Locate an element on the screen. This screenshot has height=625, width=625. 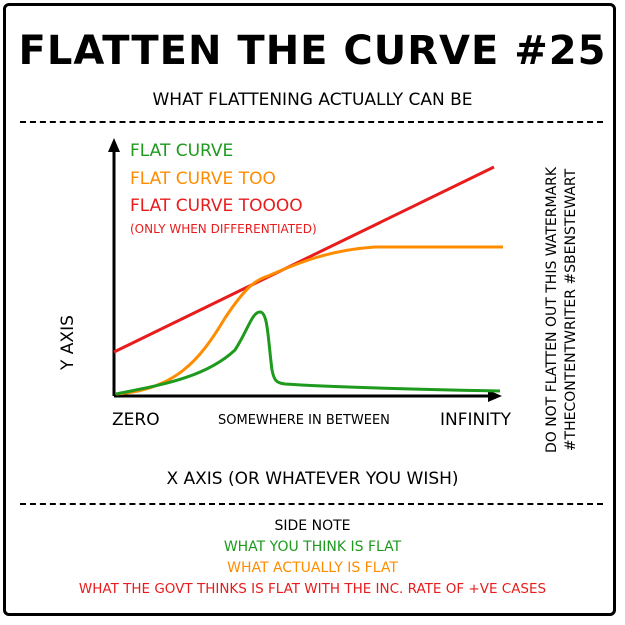
legend-note: (ONLY WHEN DIFFERENTIATED) is located at coordinates (223, 229).